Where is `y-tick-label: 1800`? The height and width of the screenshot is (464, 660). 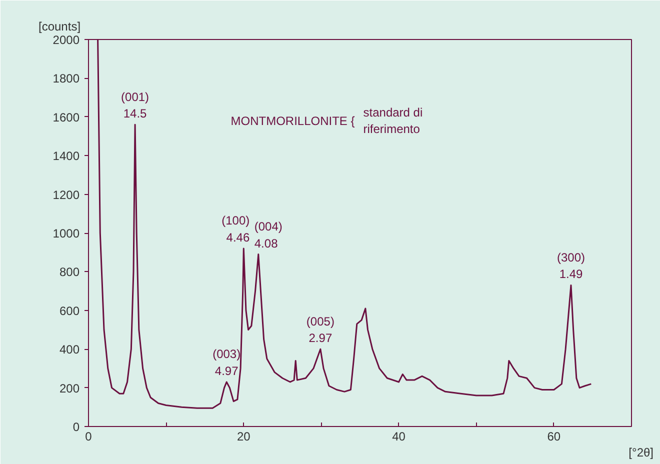 y-tick-label: 1800 is located at coordinates (66, 79).